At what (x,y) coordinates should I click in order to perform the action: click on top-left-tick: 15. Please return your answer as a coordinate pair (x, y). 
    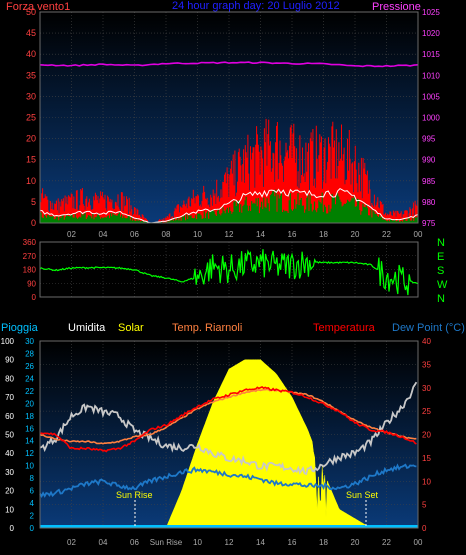
    Looking at the image, I should click on (31, 160).